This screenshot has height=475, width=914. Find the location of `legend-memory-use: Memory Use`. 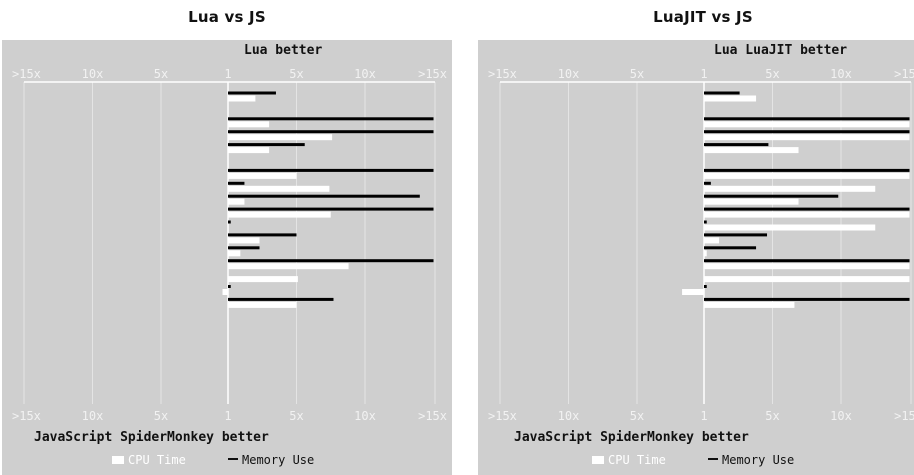

legend-memory-use: Memory Use is located at coordinates (271, 460).